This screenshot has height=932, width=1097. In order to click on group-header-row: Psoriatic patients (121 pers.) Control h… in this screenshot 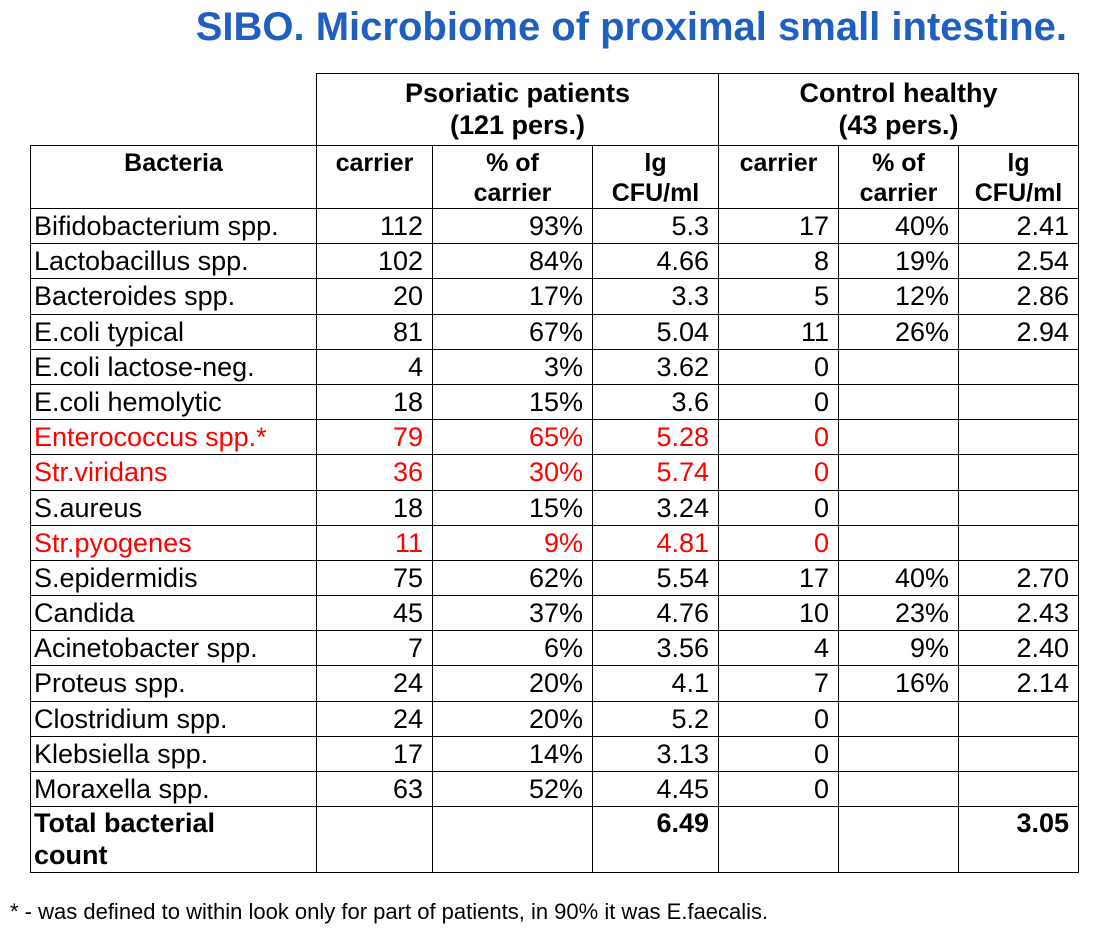, I will do `click(554, 109)`.